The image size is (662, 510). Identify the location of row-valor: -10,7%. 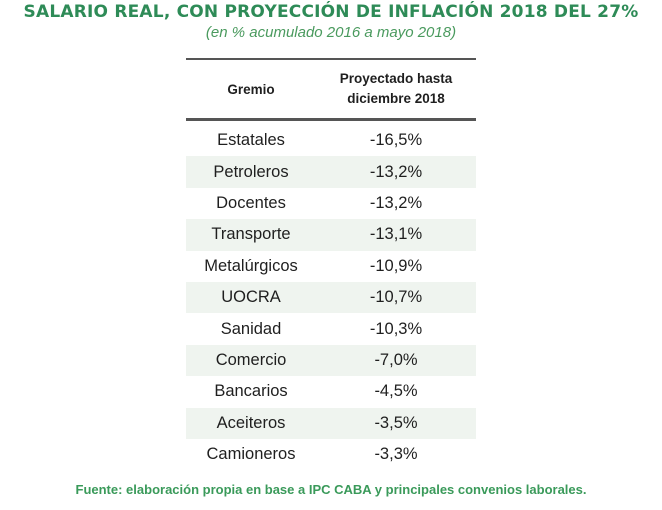
(396, 297).